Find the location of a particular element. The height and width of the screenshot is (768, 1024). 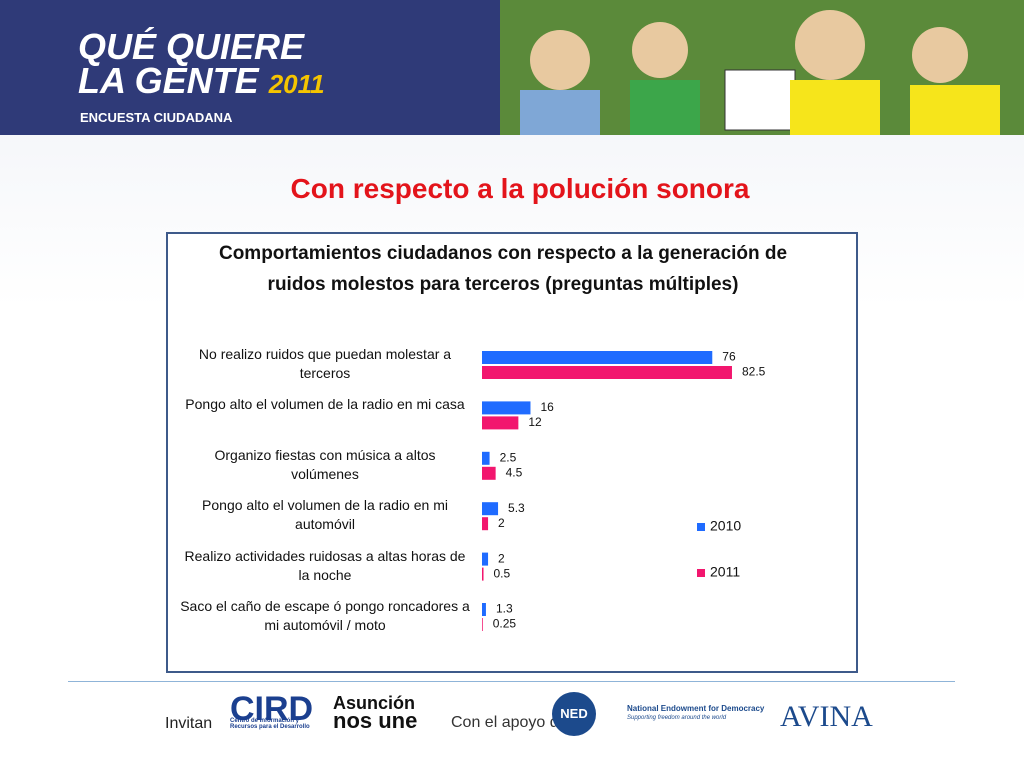

ned-sub: Supporting freedom around the world is located at coordinates (677, 718).